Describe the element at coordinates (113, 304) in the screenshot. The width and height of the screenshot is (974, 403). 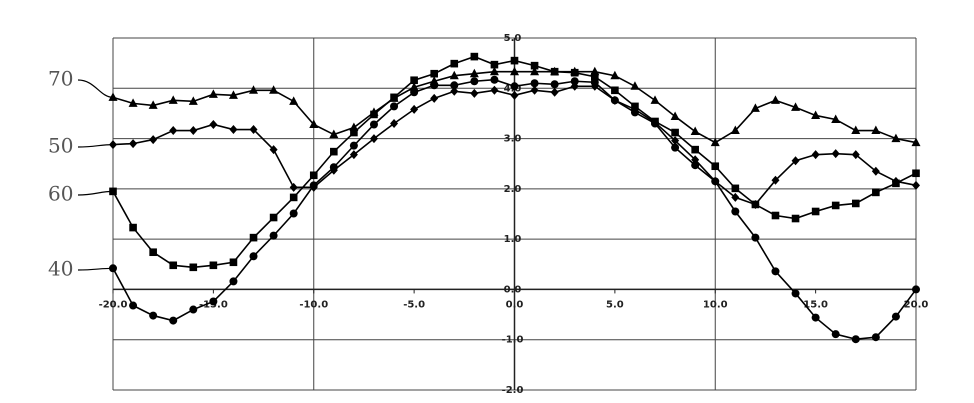
I see `x-tick-label: -20.0` at that location.